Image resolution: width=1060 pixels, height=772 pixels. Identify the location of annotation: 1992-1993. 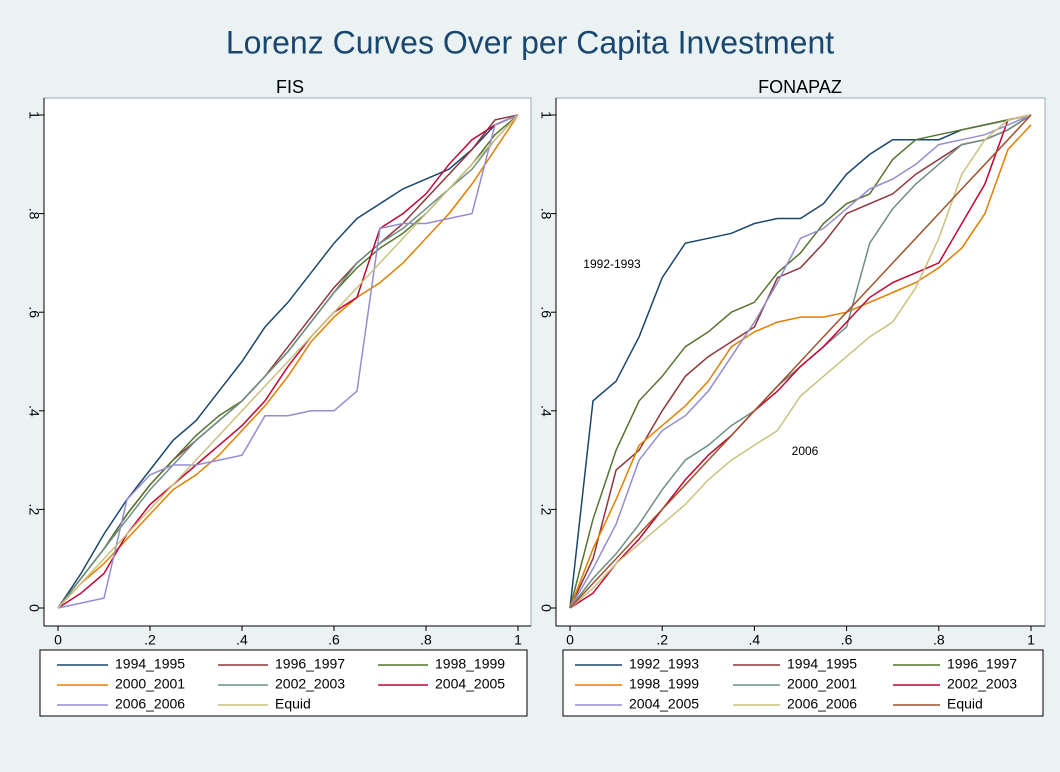
(612, 264).